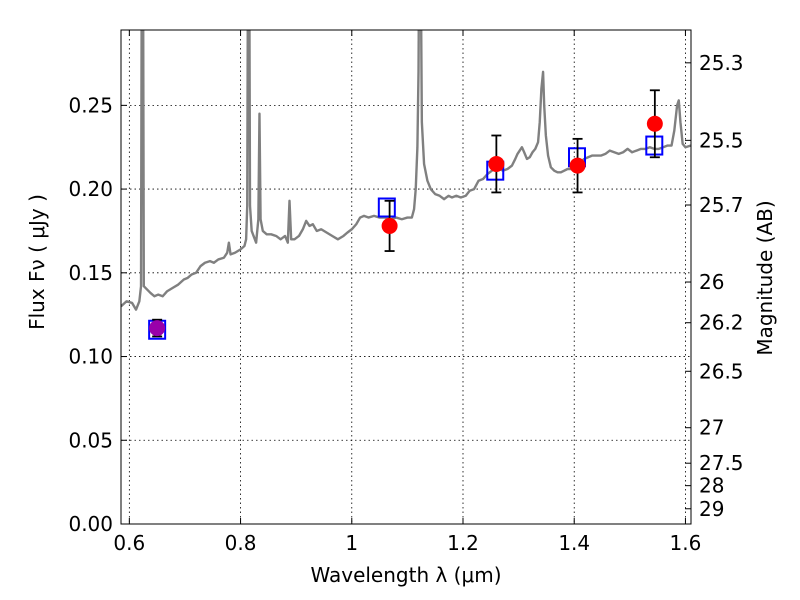 The image size is (800, 600). I want to click on x-axis-label: Wavelength λ (μm), so click(405, 575).